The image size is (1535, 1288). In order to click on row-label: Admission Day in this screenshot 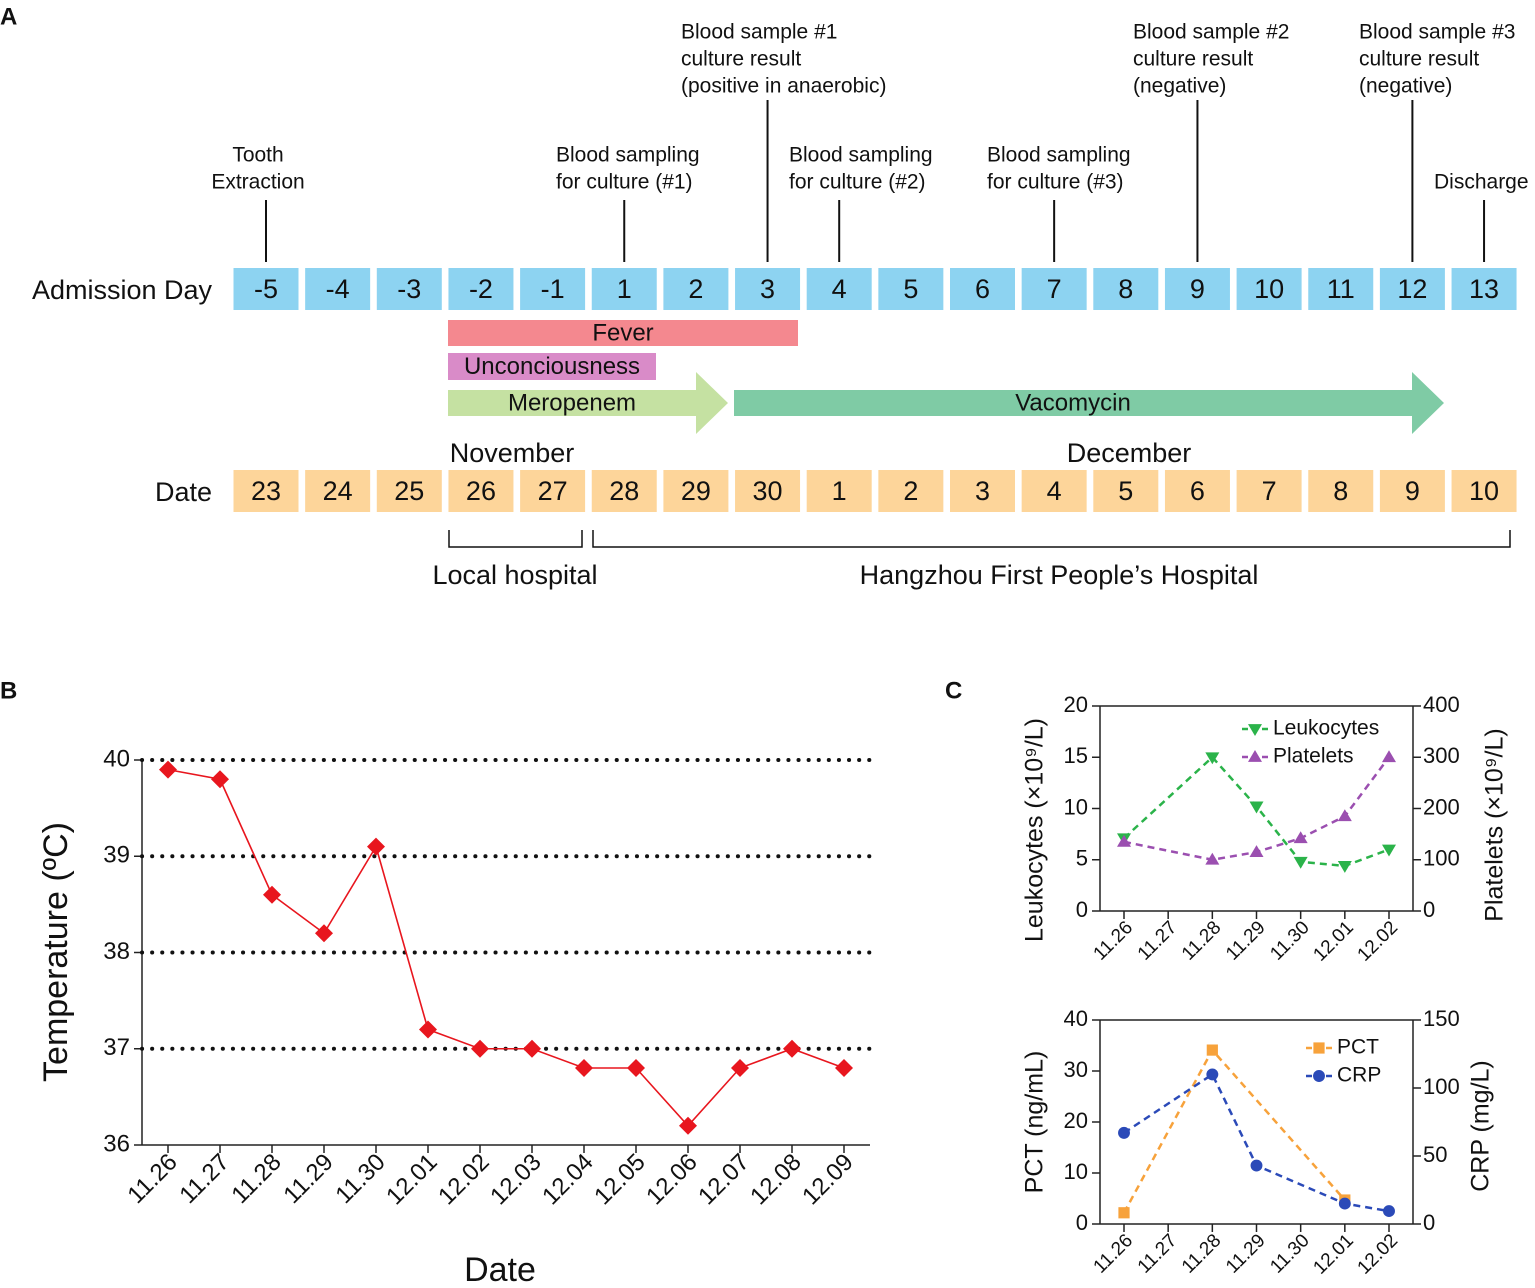, I will do `click(122, 290)`.